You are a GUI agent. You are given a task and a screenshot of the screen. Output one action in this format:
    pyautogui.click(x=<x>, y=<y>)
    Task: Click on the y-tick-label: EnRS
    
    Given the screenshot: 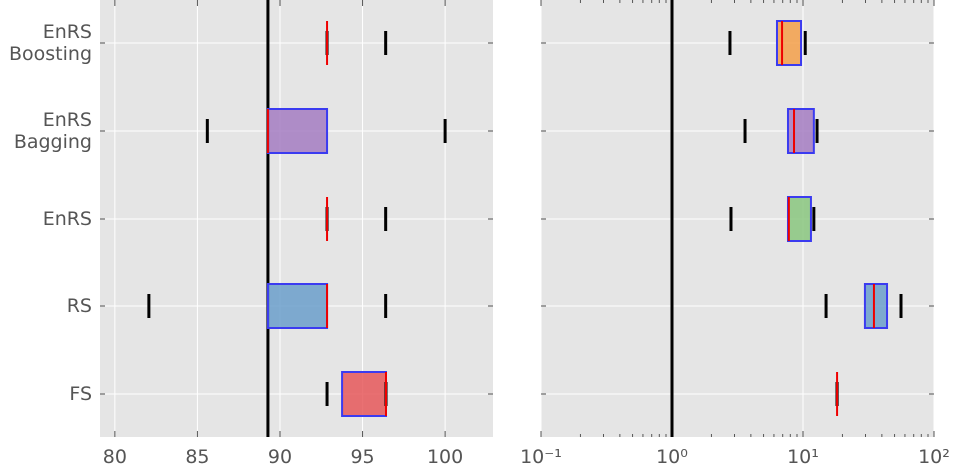 What is the action you would take?
    pyautogui.click(x=67, y=219)
    